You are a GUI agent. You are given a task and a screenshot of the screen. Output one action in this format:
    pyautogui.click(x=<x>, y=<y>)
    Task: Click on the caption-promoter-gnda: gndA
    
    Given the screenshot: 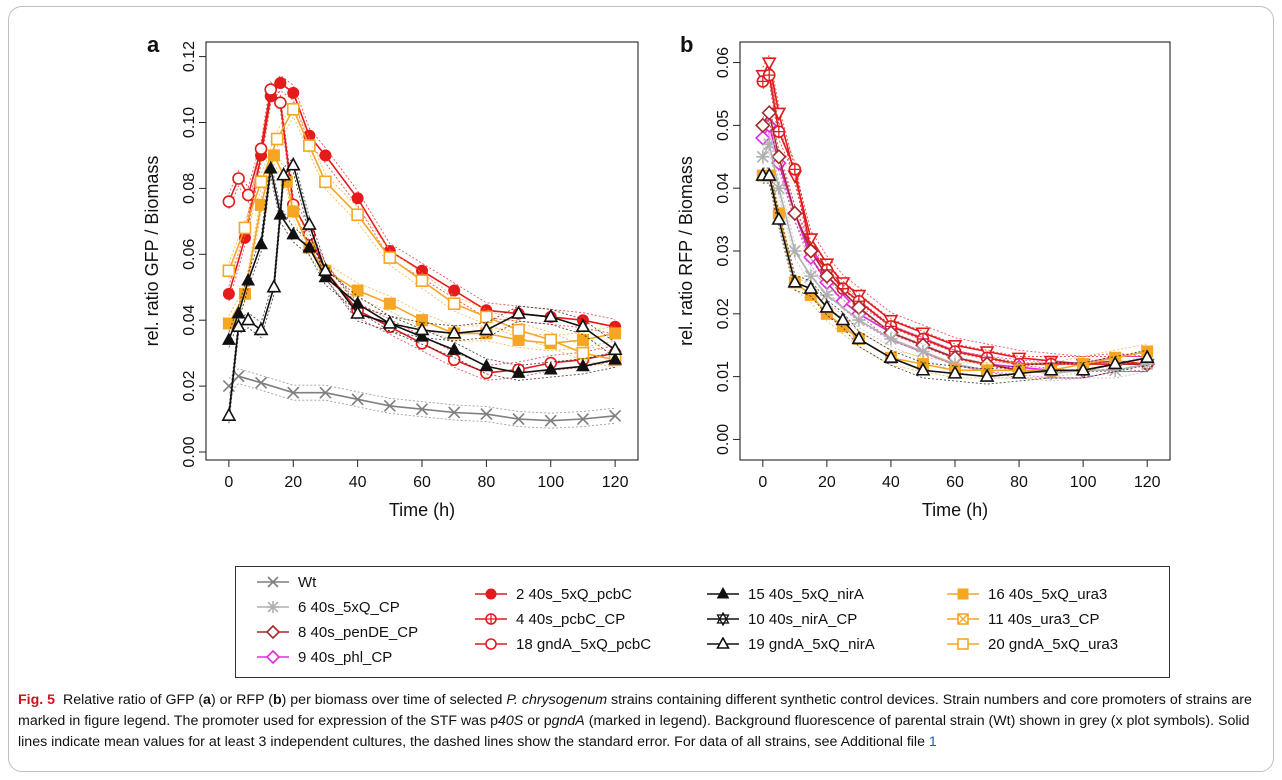 What is the action you would take?
    pyautogui.click(x=568, y=721)
    